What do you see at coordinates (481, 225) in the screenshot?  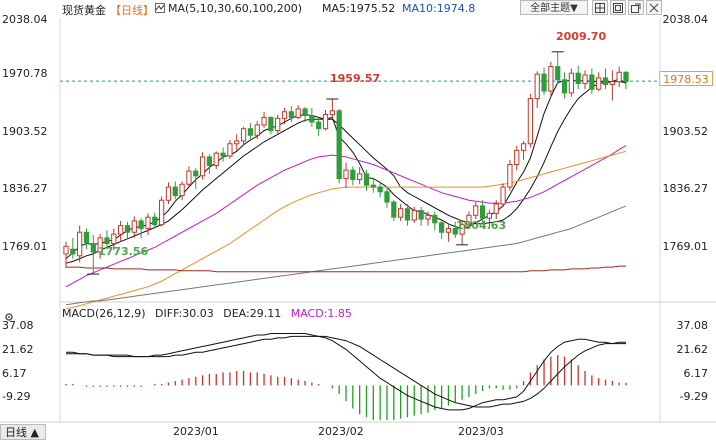 I see `annotation-low2: 1804.63` at bounding box center [481, 225].